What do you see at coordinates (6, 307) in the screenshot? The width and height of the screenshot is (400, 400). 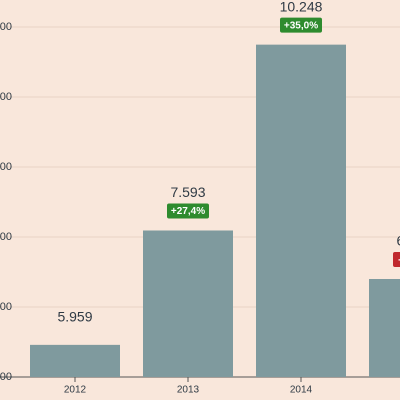 I see `y-tick-label: 6.500` at bounding box center [6, 307].